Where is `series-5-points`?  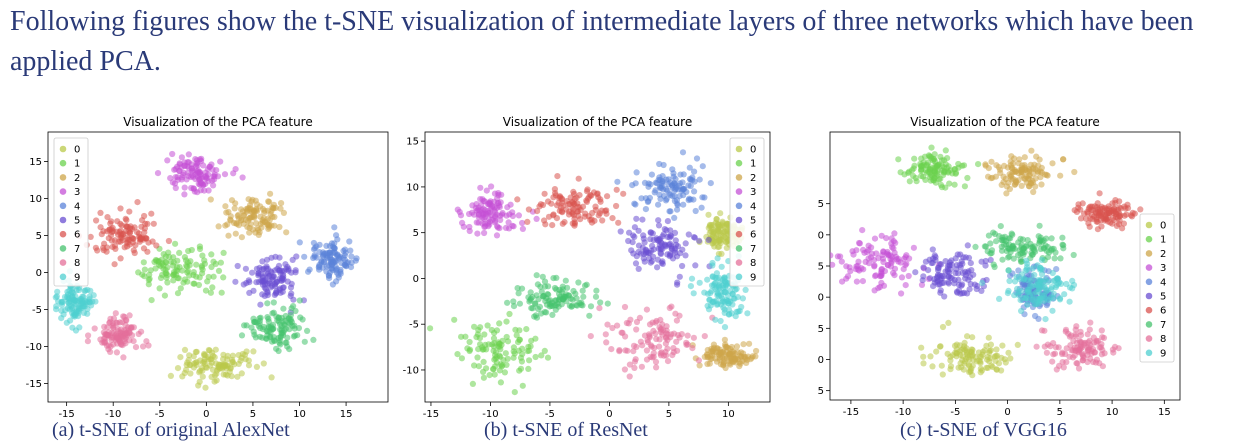 series-5-points is located at coordinates (953, 271).